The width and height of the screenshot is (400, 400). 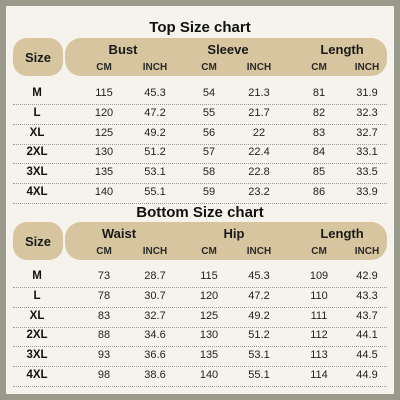 What do you see at coordinates (367, 276) in the screenshot?
I see `table-cell: 42.9` at bounding box center [367, 276].